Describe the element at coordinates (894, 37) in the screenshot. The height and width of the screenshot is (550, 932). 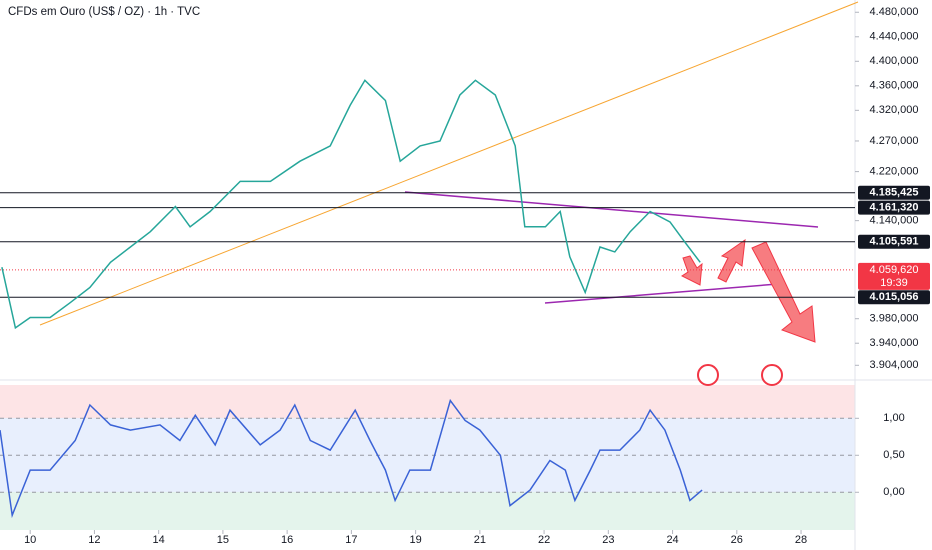
I see `y-tick-label: 4.440,000` at that location.